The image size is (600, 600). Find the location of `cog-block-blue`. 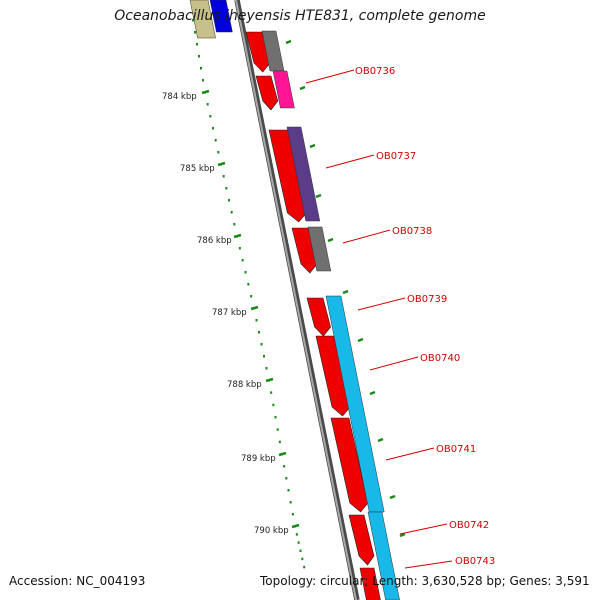

cog-block-blue is located at coordinates (221, 16).